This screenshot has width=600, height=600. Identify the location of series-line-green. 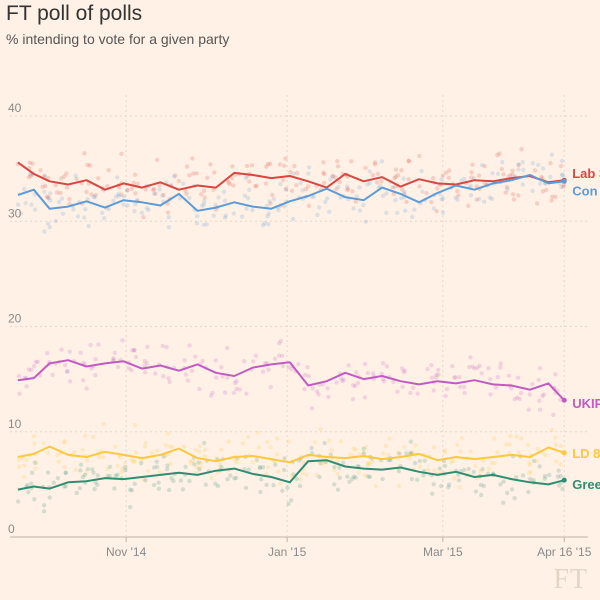
(291, 475).